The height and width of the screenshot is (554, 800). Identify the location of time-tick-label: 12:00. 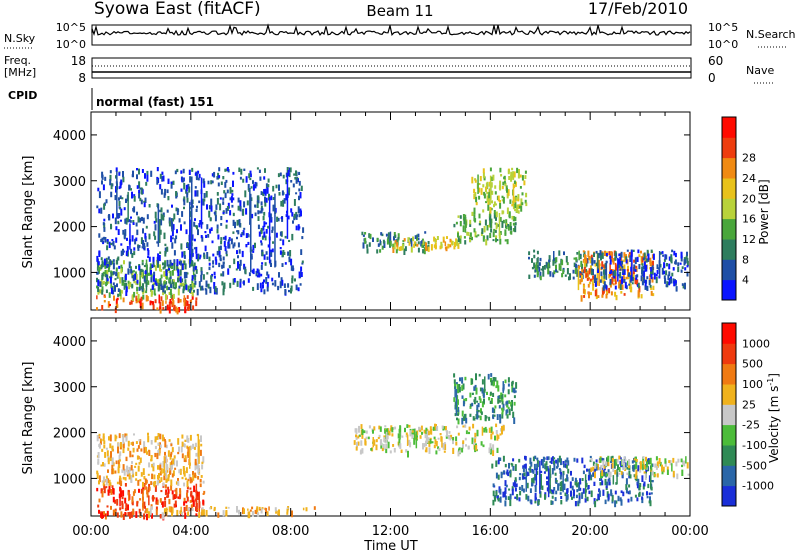
(390, 531).